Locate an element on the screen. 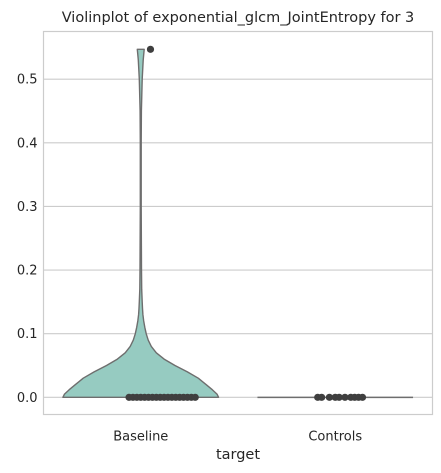  x-axis-title: target is located at coordinates (238, 455).